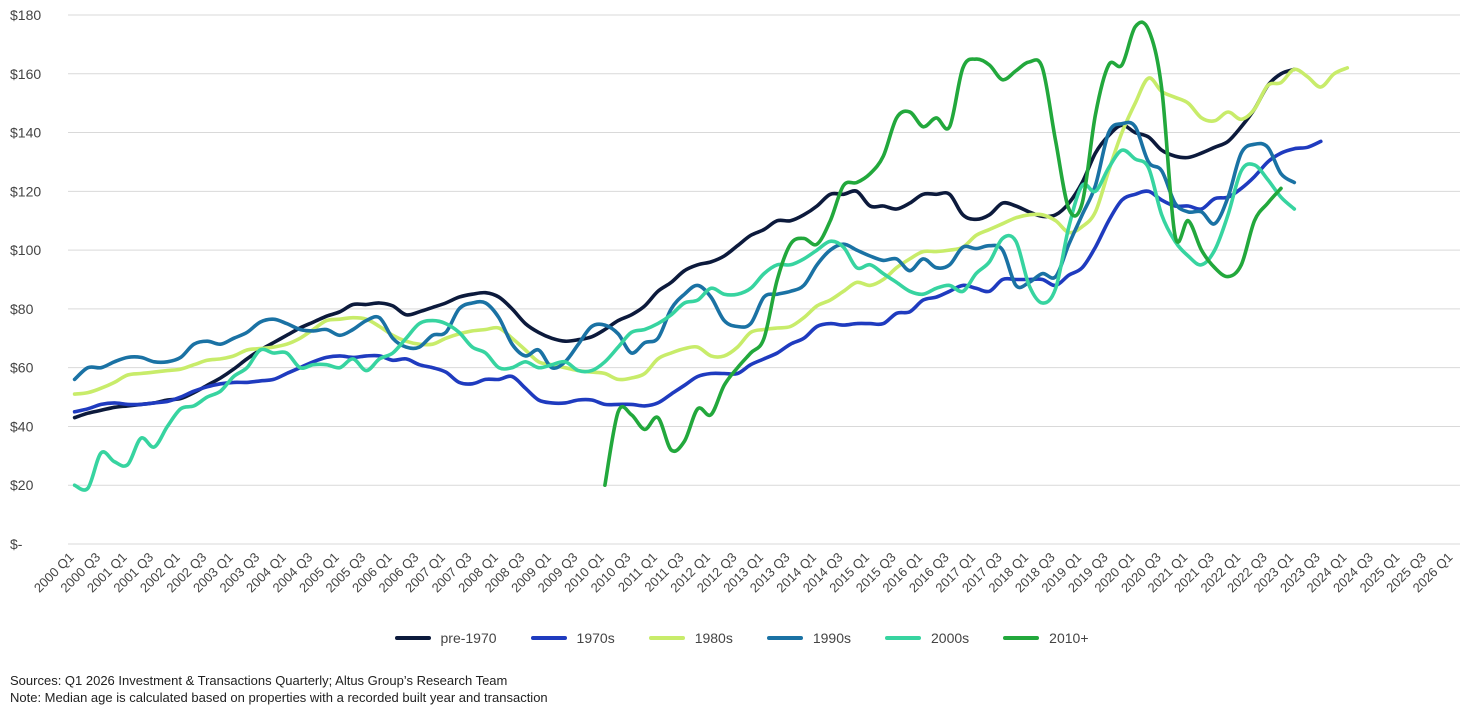 This screenshot has height=718, width=1483. Describe the element at coordinates (25, 191) in the screenshot. I see `y-tick-label: $120` at that location.